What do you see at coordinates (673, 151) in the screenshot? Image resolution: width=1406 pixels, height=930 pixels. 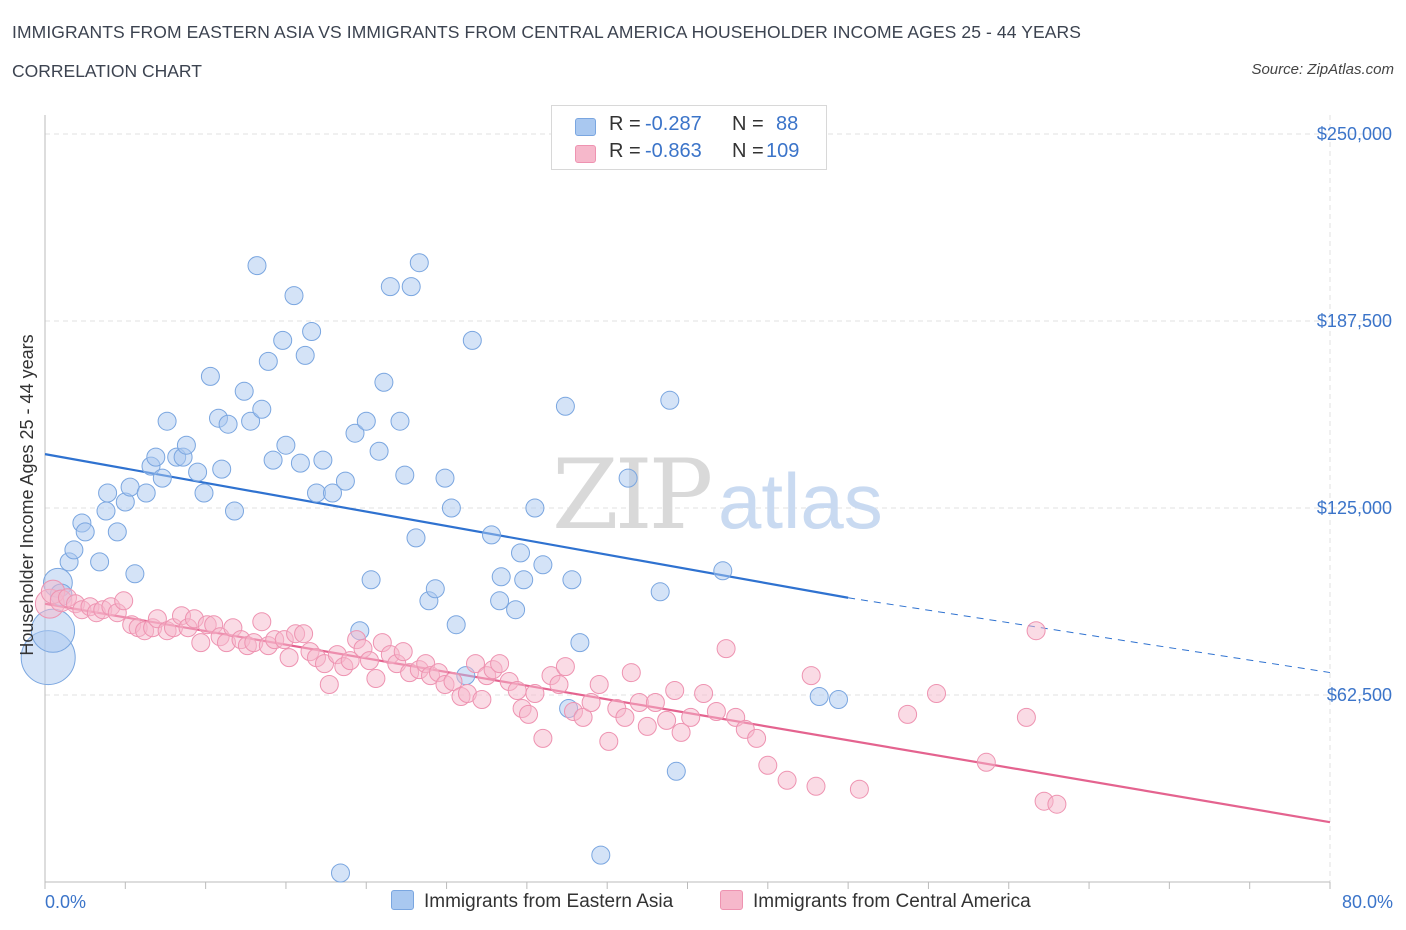 I see `legend-r-value: -0.863` at bounding box center [673, 151].